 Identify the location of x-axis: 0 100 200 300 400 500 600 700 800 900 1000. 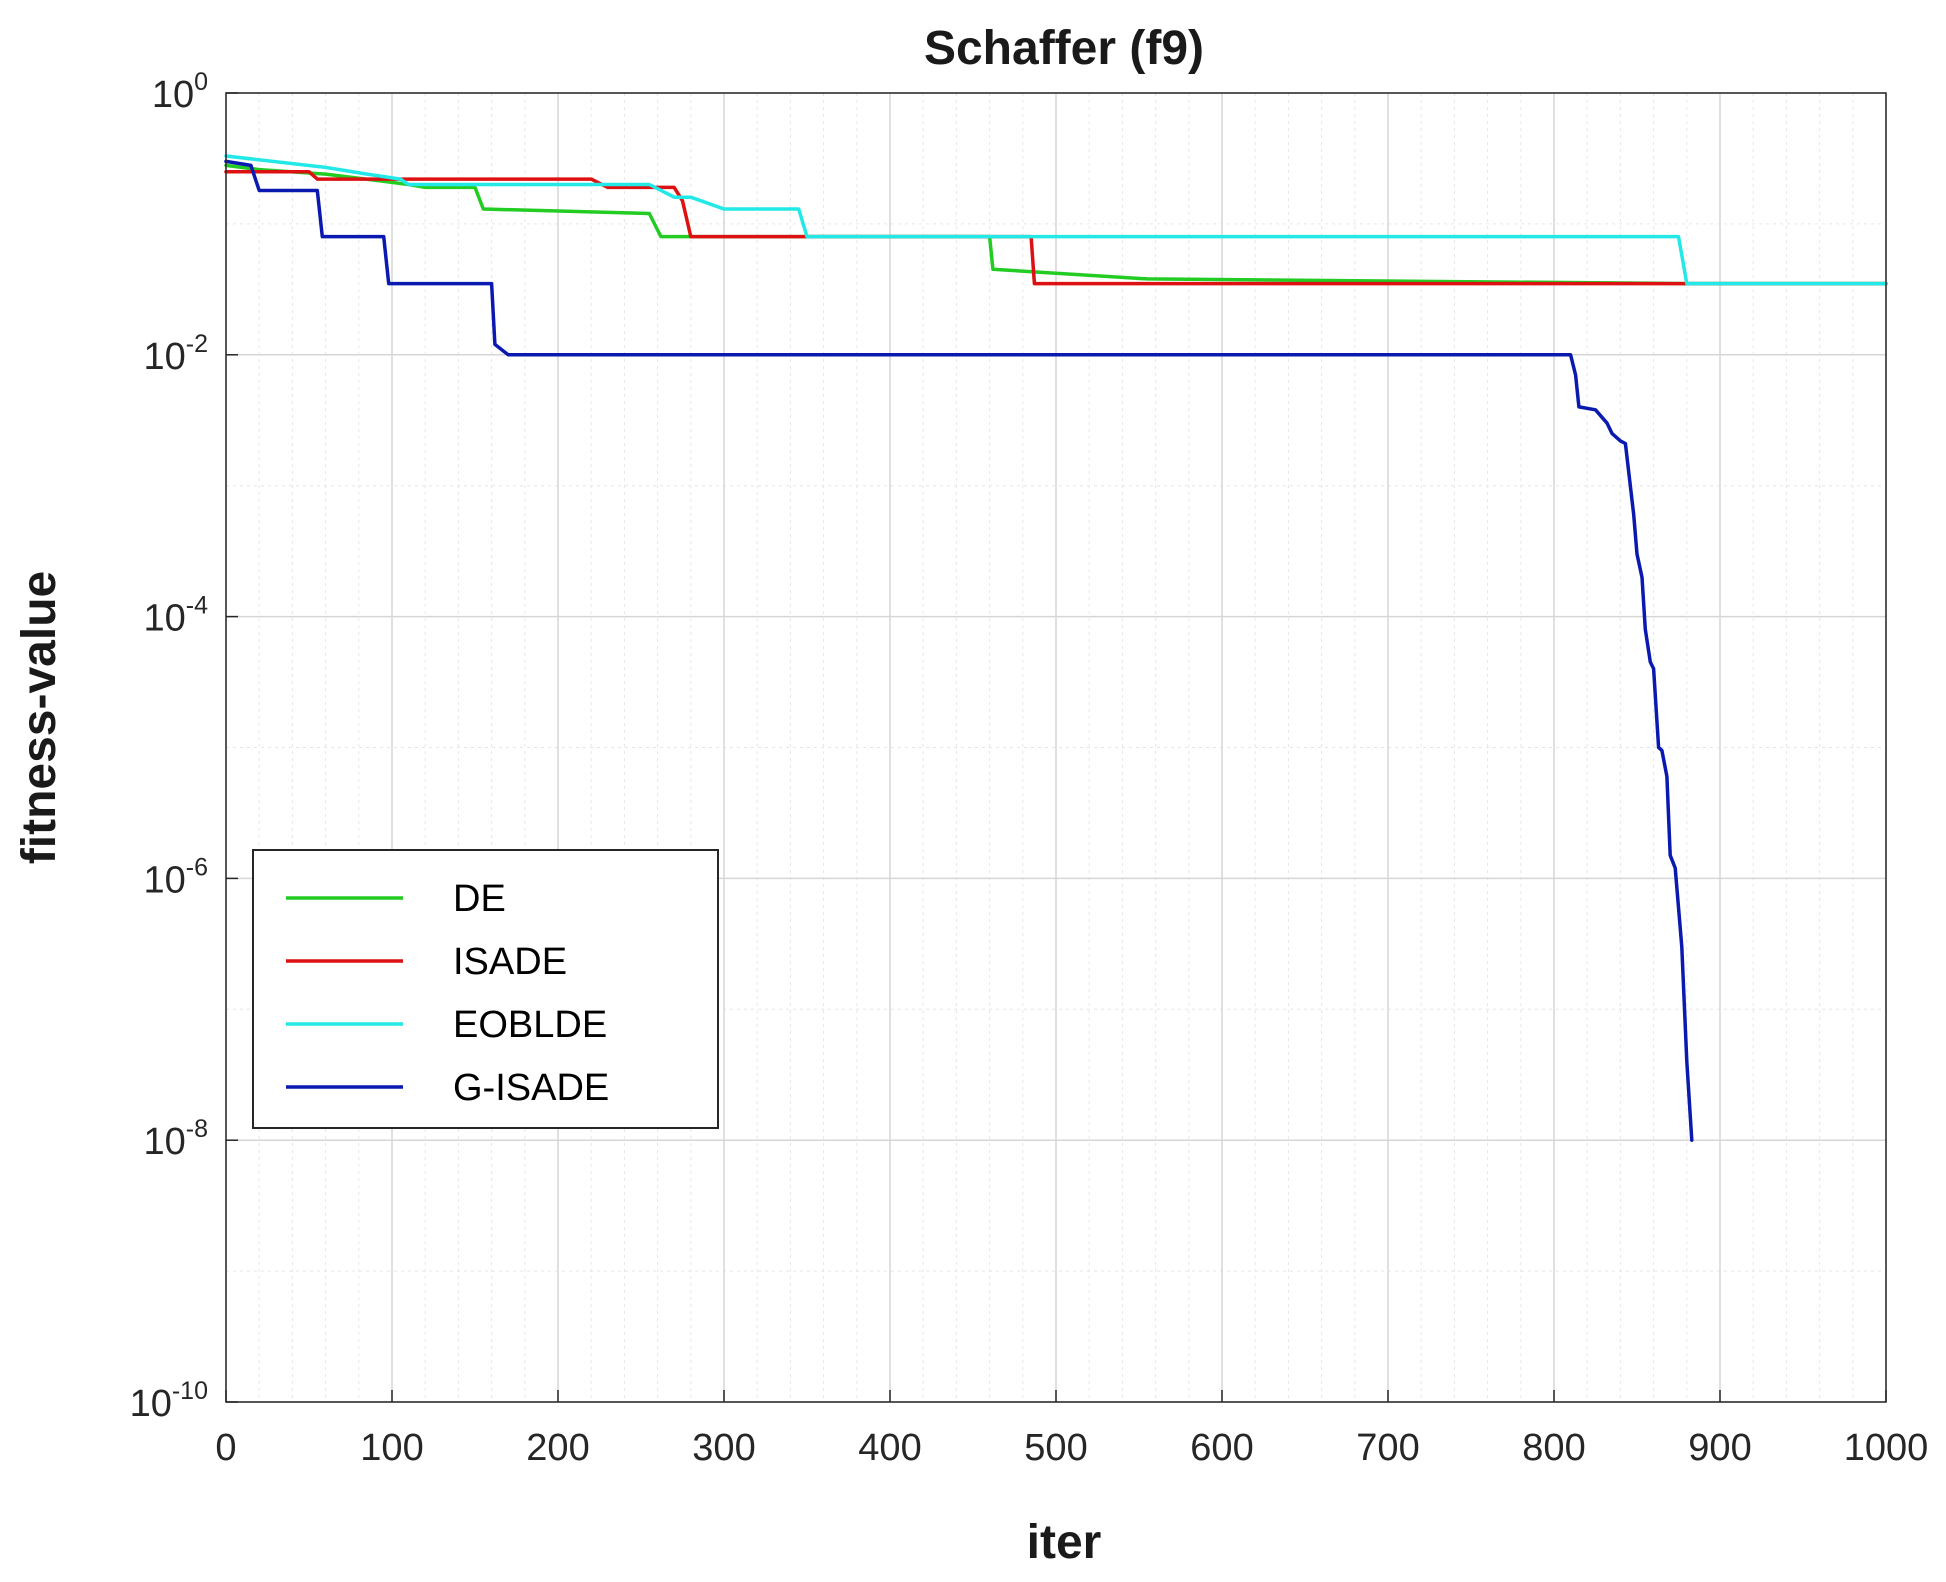
(1071, 1429).